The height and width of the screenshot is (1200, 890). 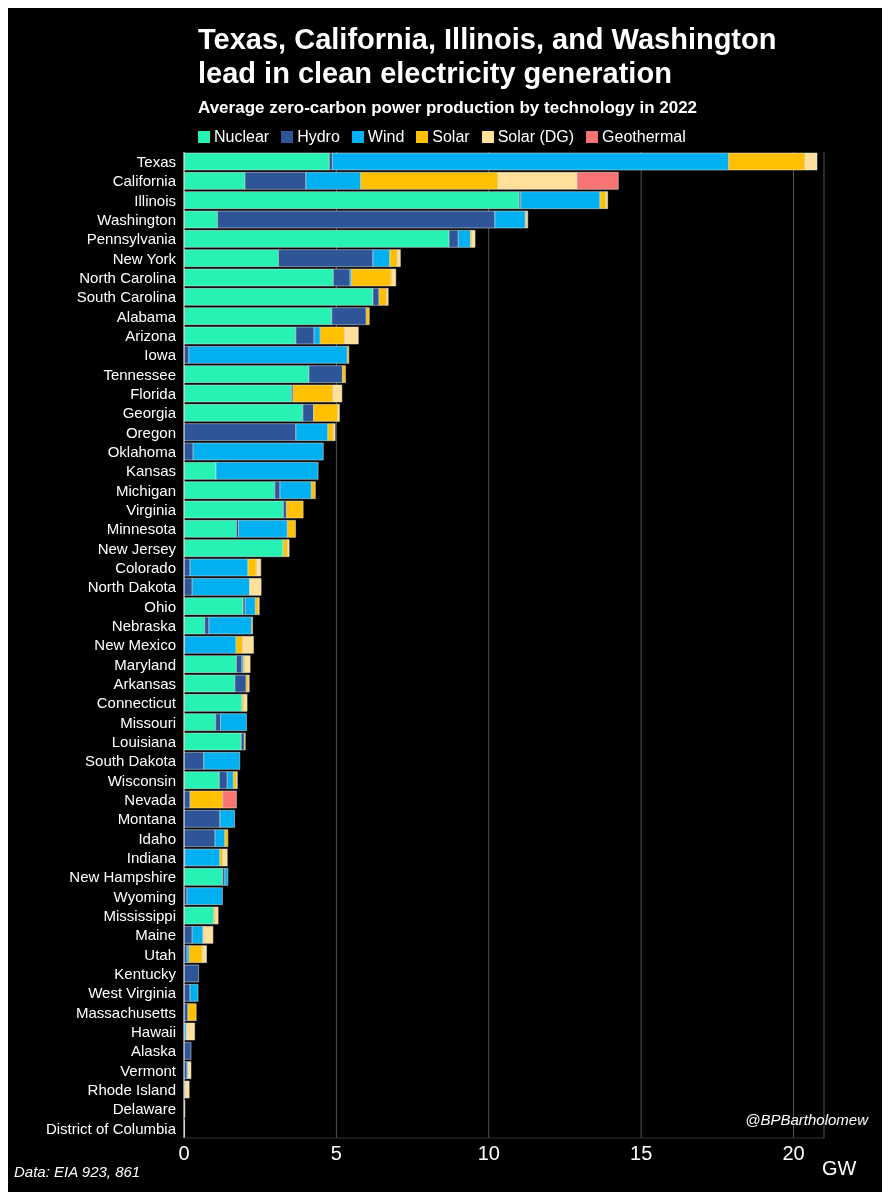 What do you see at coordinates (77, 1171) in the screenshot?
I see `text: Data: EIA 923, 861` at bounding box center [77, 1171].